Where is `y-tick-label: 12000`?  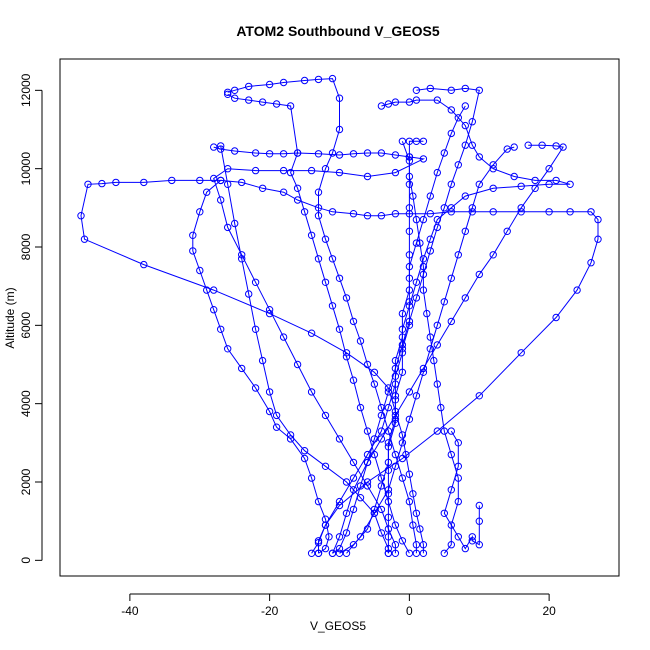 y-tick-label: 12000 is located at coordinates (26, 90).